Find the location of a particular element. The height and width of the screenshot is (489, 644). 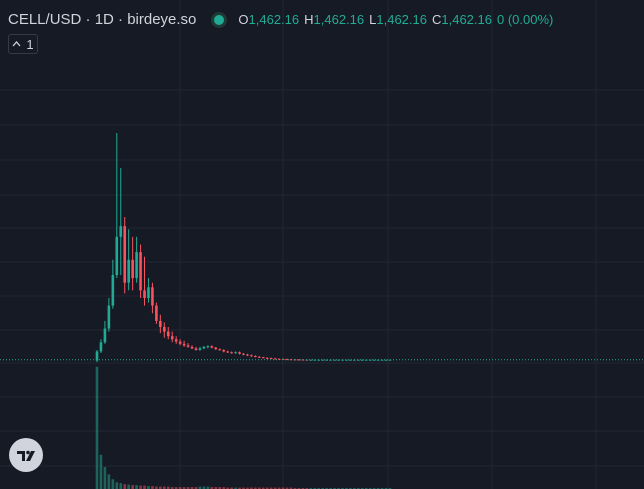

l-value: 1,462.16 is located at coordinates (401, 19).